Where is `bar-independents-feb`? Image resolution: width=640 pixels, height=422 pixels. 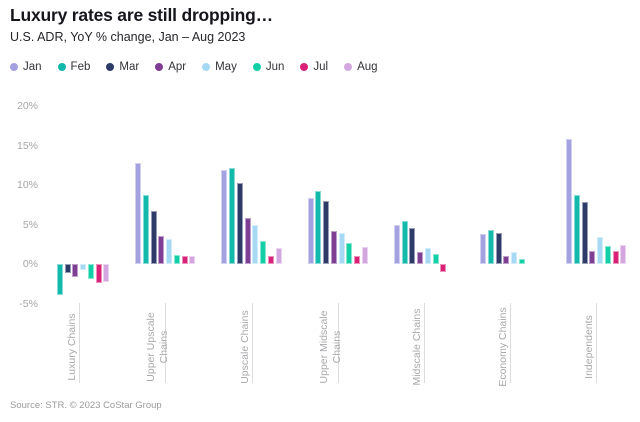
bar-independents-feb is located at coordinates (576, 229).